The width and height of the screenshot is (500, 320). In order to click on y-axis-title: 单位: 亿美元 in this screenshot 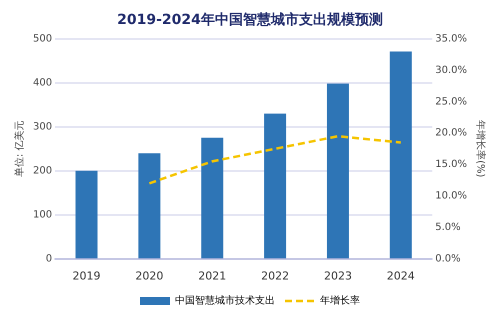, I will do `click(20, 149)`.